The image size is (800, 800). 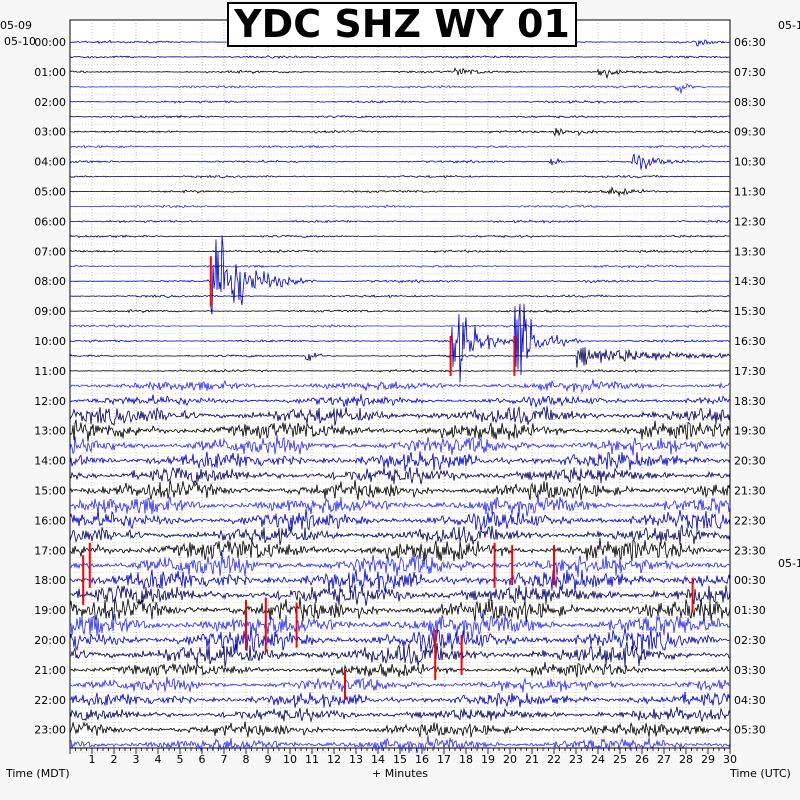 What do you see at coordinates (268, 759) in the screenshot?
I see `x-tick-label: 9` at bounding box center [268, 759].